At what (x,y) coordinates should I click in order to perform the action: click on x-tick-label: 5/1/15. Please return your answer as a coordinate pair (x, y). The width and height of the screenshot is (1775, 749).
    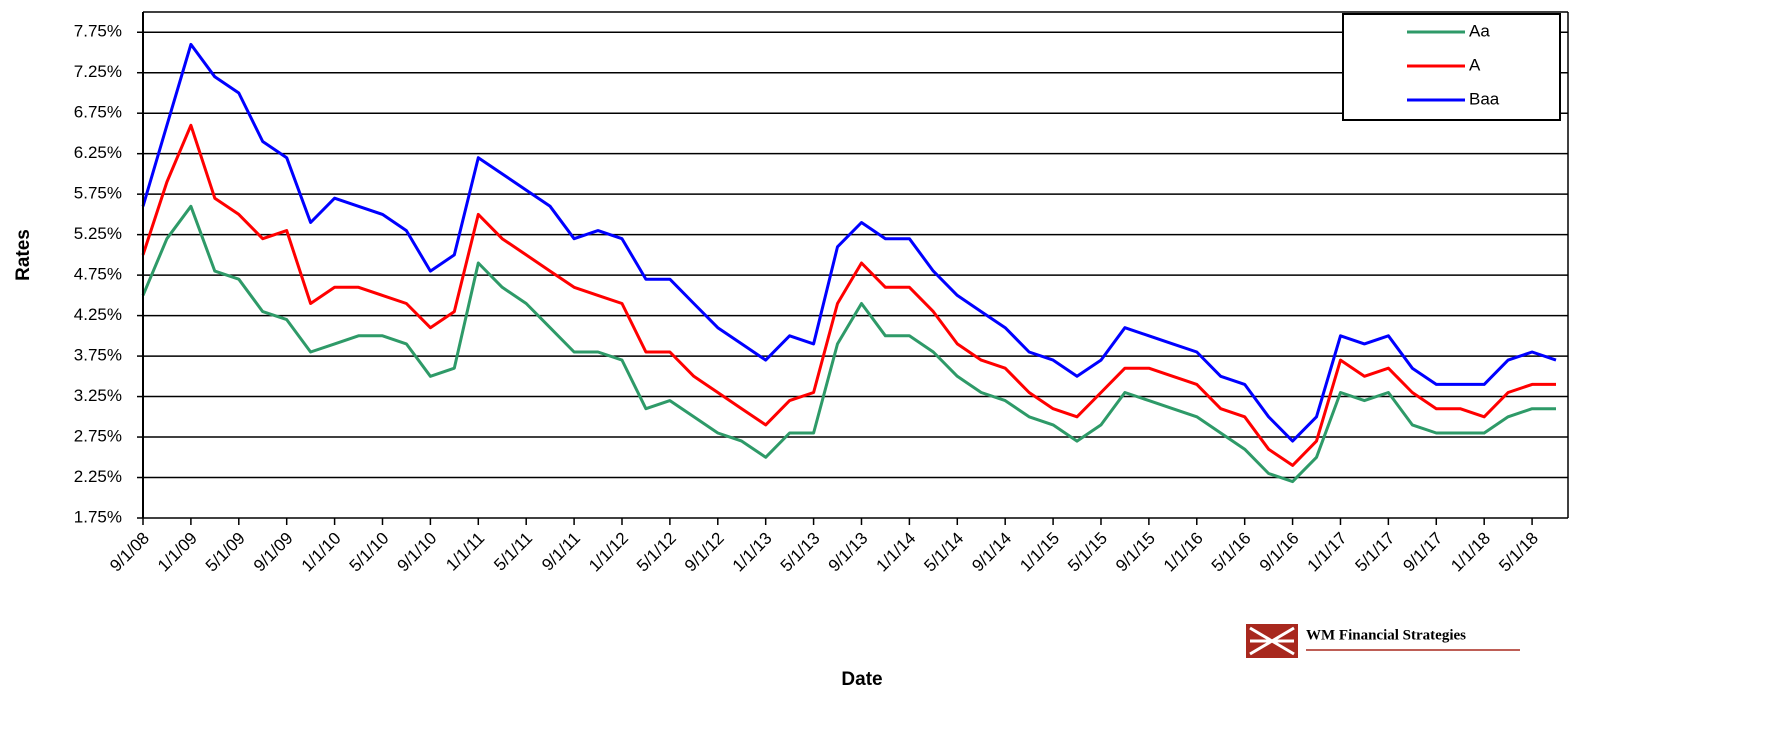
    Looking at the image, I should click on (1087, 552).